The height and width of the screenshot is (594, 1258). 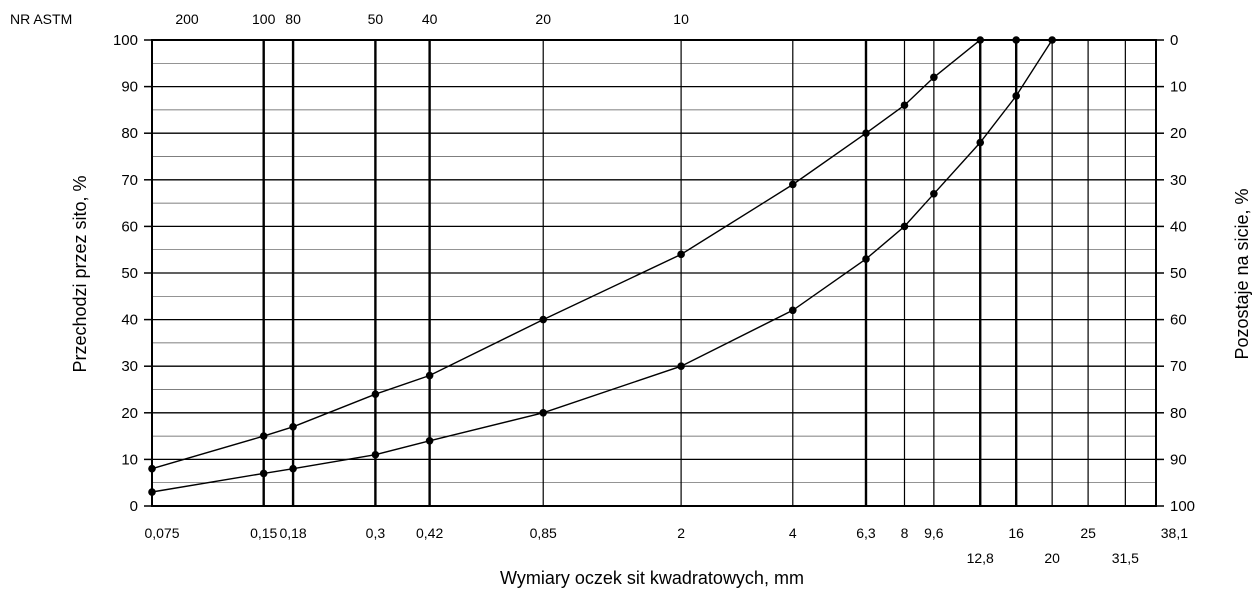 I want to click on y-tick-label-right: 80, so click(x=1178, y=413).